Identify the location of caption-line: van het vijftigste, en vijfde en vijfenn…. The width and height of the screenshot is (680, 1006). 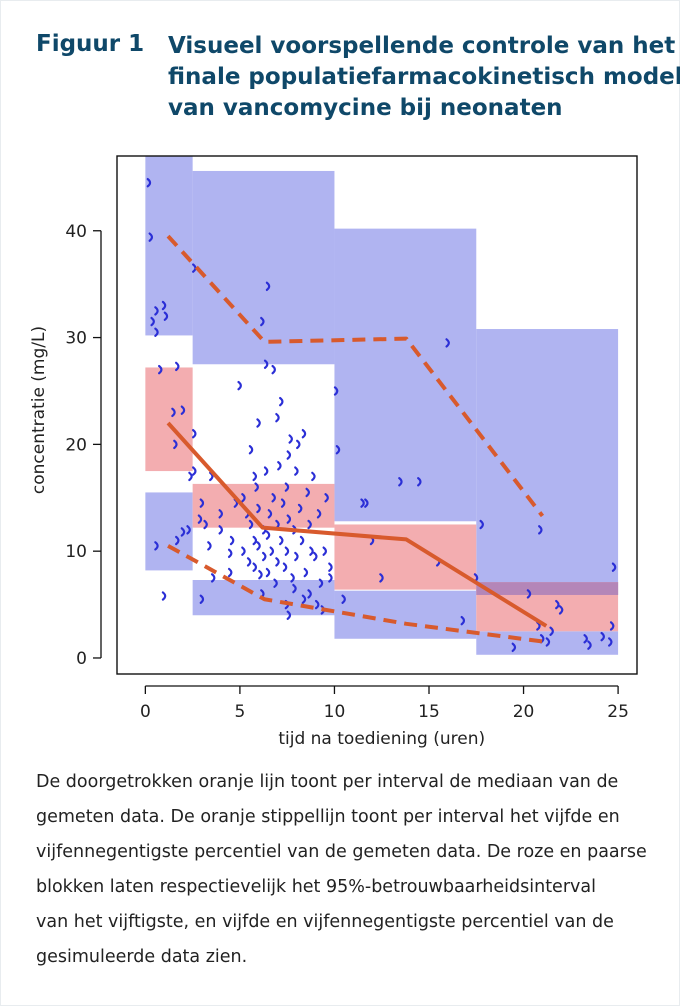
(325, 922).